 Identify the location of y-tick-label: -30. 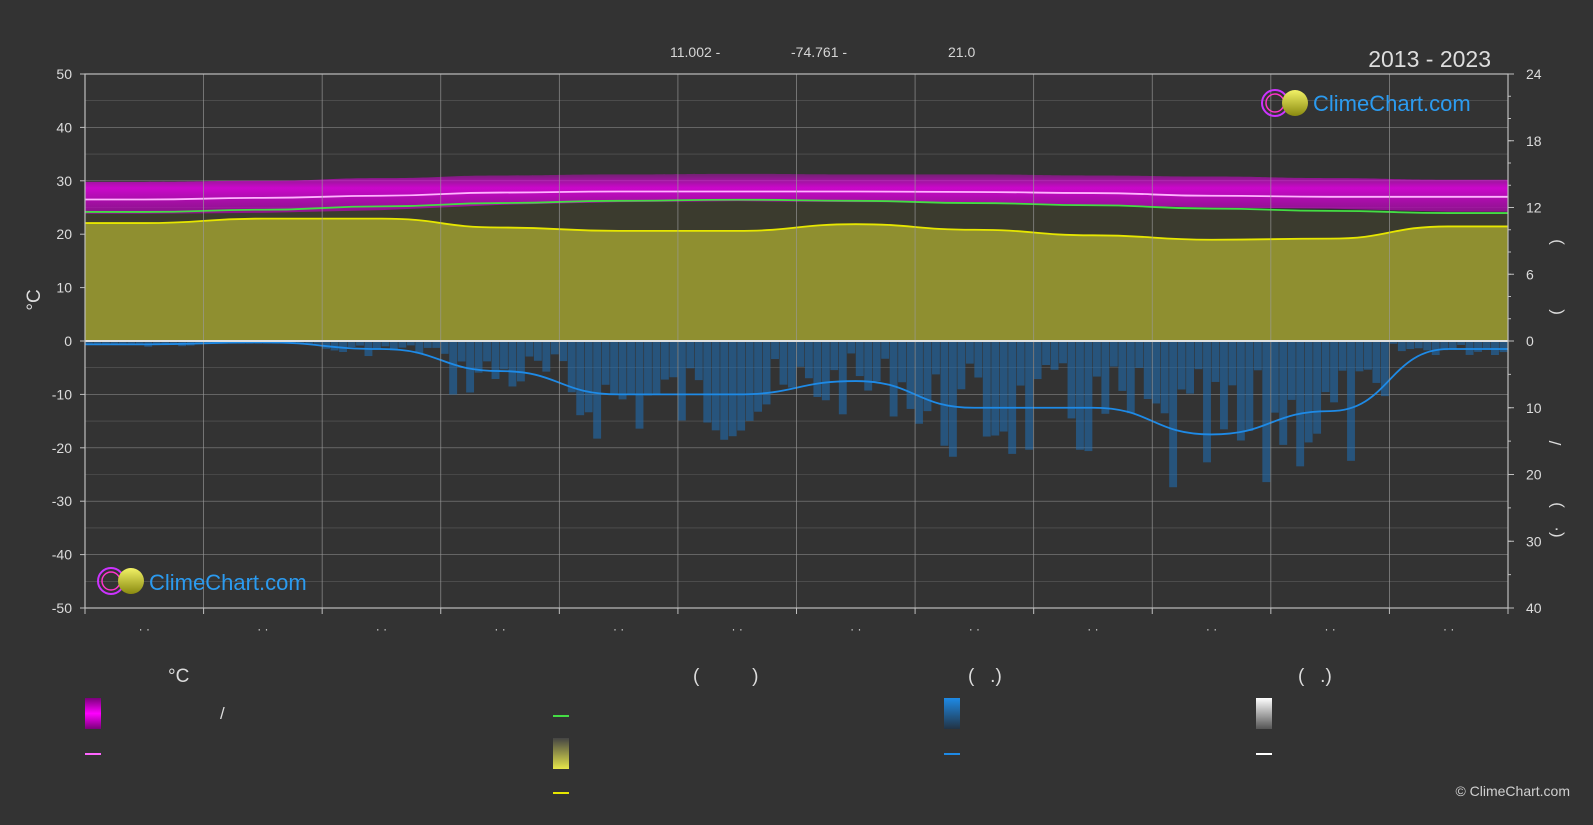
(62, 501).